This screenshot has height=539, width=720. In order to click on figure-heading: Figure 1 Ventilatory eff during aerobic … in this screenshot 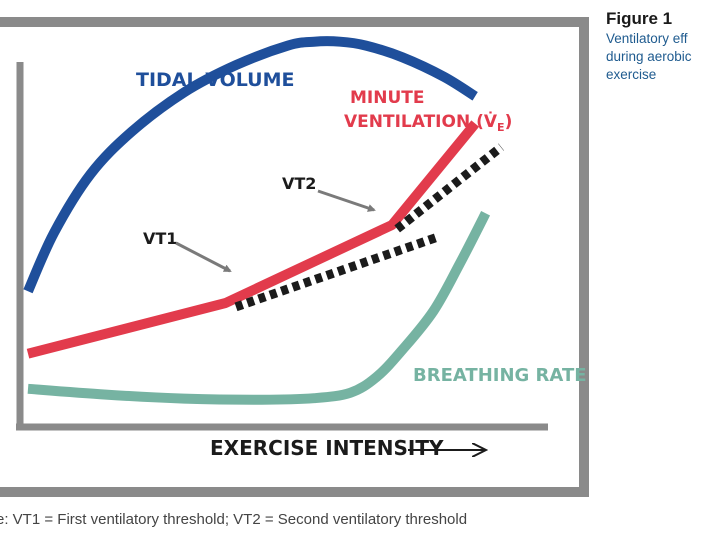, I will do `click(663, 46)`.